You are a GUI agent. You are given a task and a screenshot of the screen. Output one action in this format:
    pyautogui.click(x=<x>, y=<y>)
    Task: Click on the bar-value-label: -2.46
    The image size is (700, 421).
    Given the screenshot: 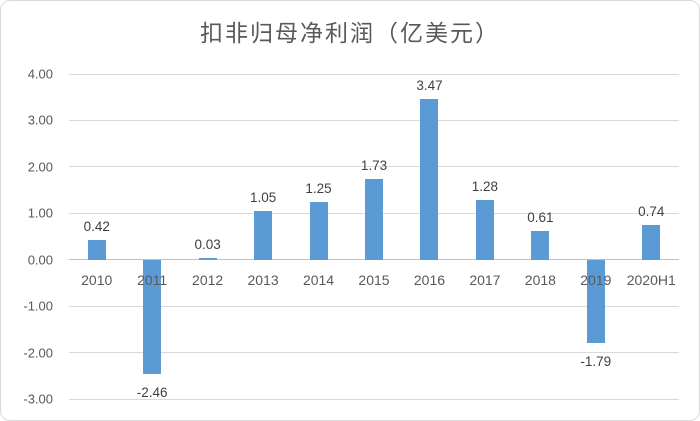 What is the action you would take?
    pyautogui.click(x=152, y=392)
    